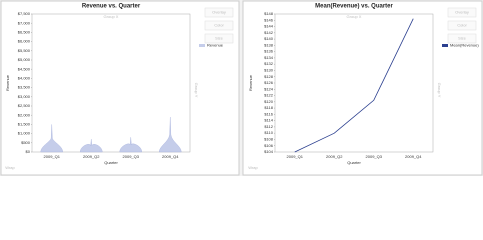 The height and width of the screenshot is (240, 483). What do you see at coordinates (464, 45) in the screenshot?
I see `legend-label: Mean(Revenue)` at bounding box center [464, 45].